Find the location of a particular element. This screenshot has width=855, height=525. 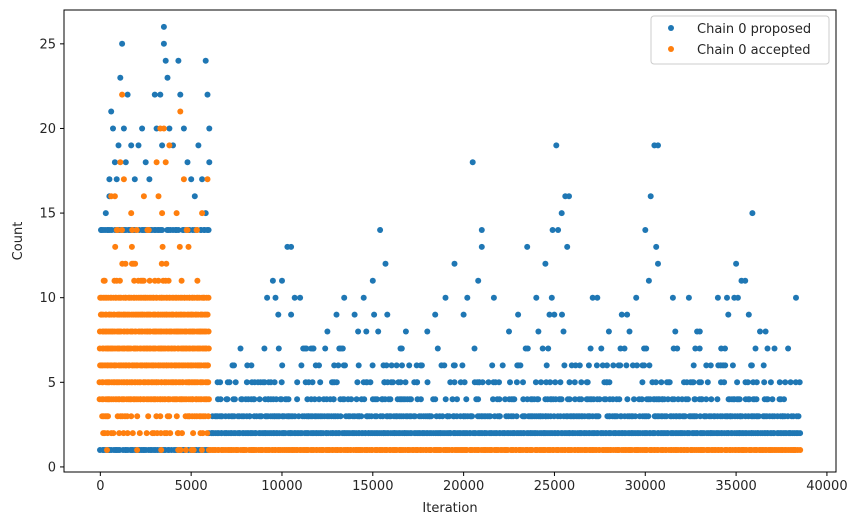

y-tick-label: 5 is located at coordinates (52, 383).